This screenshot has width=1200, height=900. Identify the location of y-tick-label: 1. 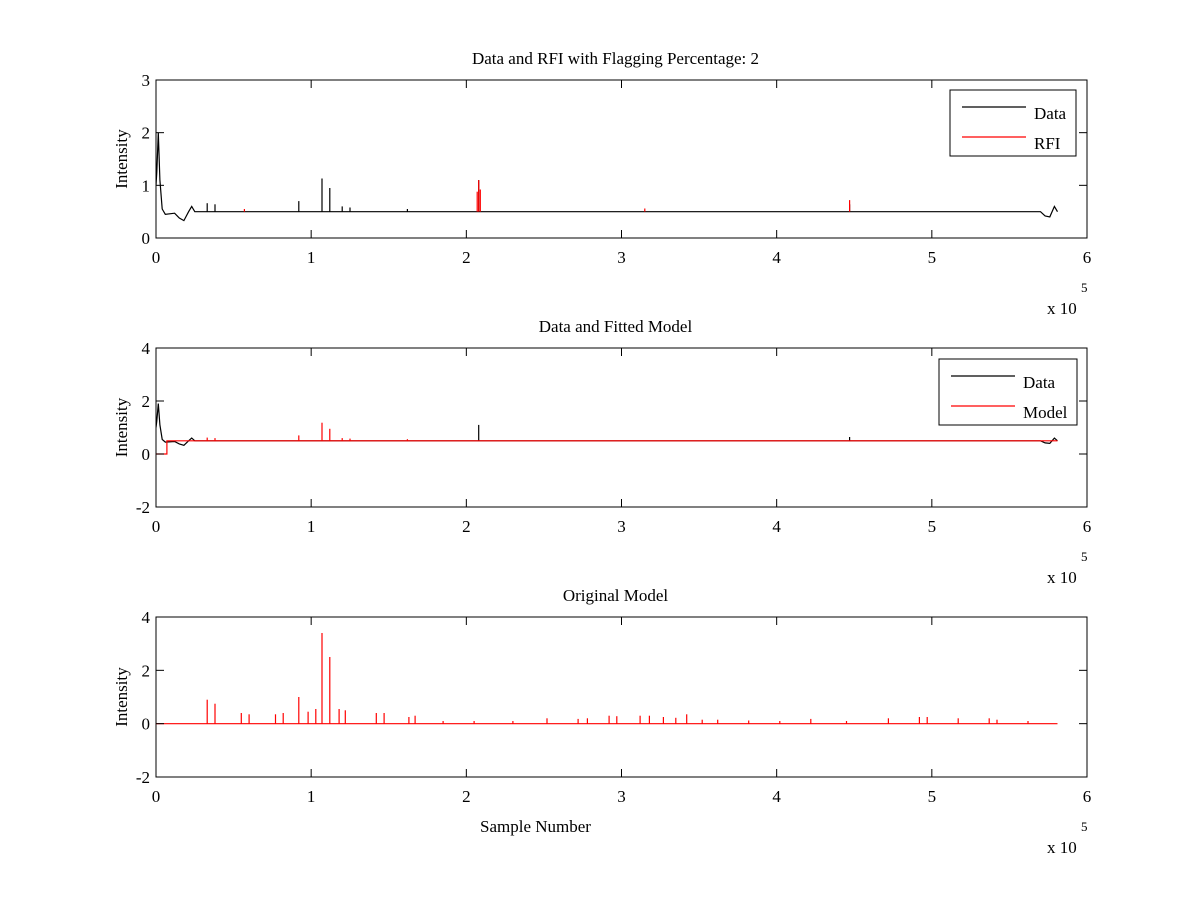
(146, 185).